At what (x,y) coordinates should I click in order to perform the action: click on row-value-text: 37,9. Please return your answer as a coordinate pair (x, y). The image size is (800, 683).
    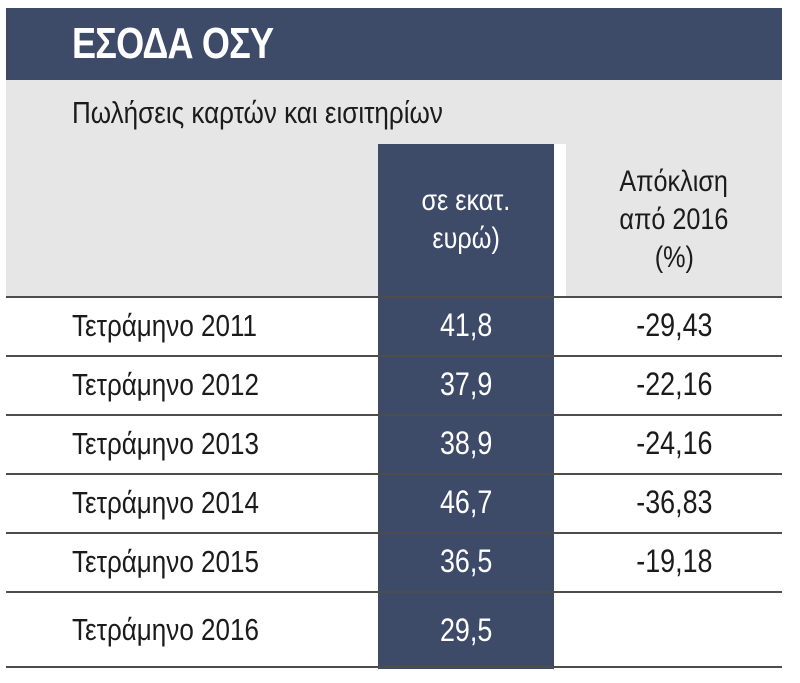
    Looking at the image, I should click on (466, 384).